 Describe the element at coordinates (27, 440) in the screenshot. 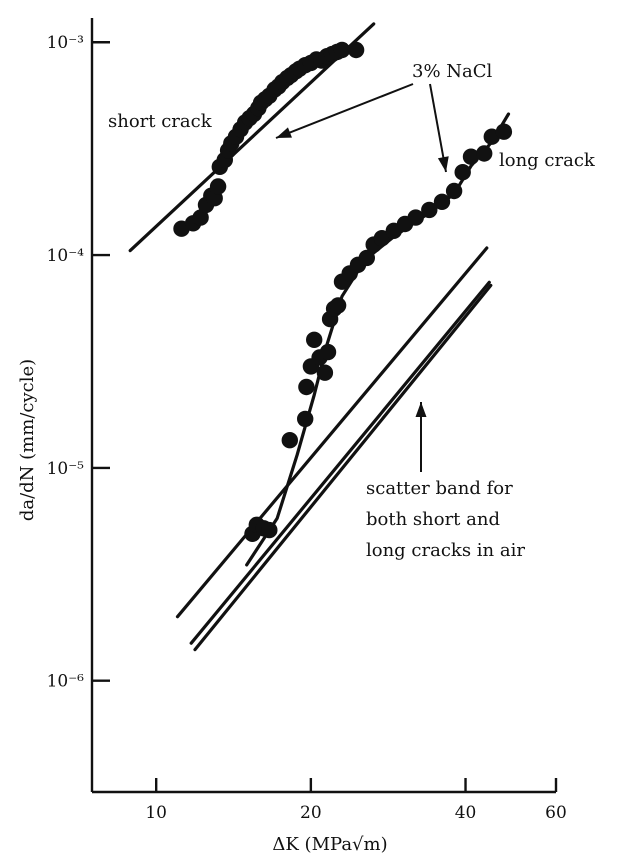

I see `y-axis-label: da/dN (mm/cycle)` at that location.